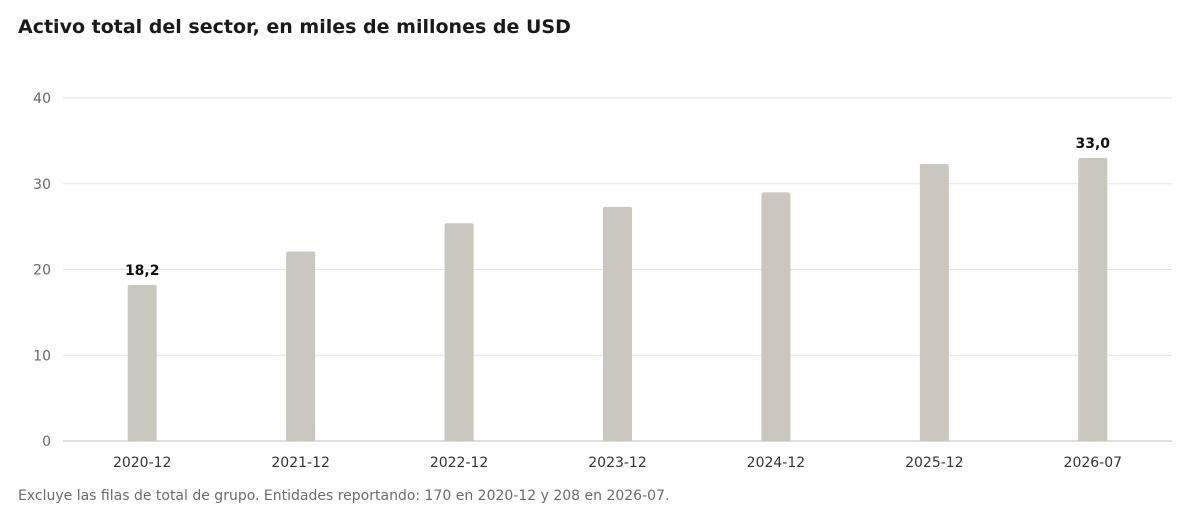 The width and height of the screenshot is (1200, 517). What do you see at coordinates (459, 463) in the screenshot?
I see `x-tick-label: 2022-12` at bounding box center [459, 463].